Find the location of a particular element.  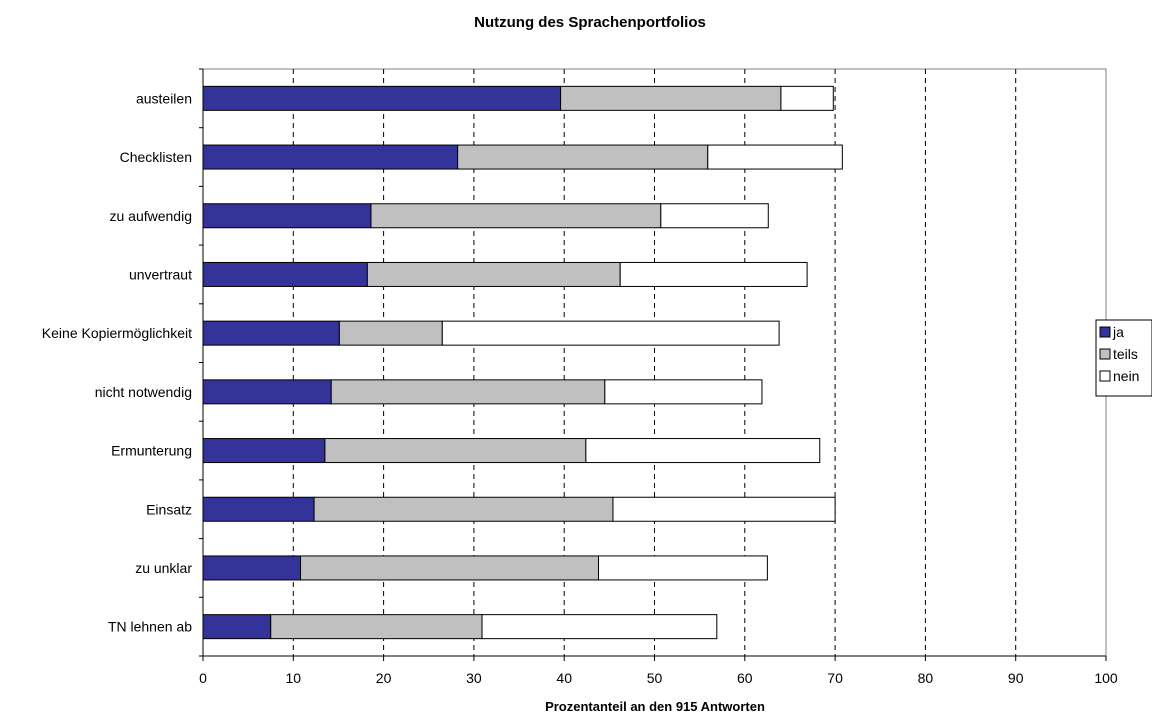

legend-label-ja: ja is located at coordinates (1118, 332).